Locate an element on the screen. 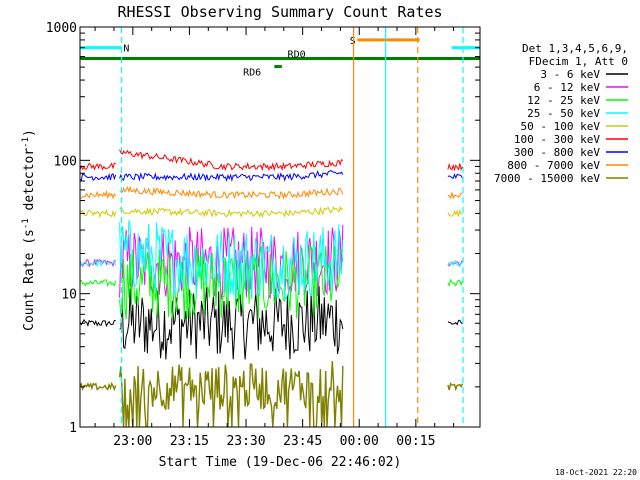  y-axis-label-sup2: -1 is located at coordinates (26, 142).